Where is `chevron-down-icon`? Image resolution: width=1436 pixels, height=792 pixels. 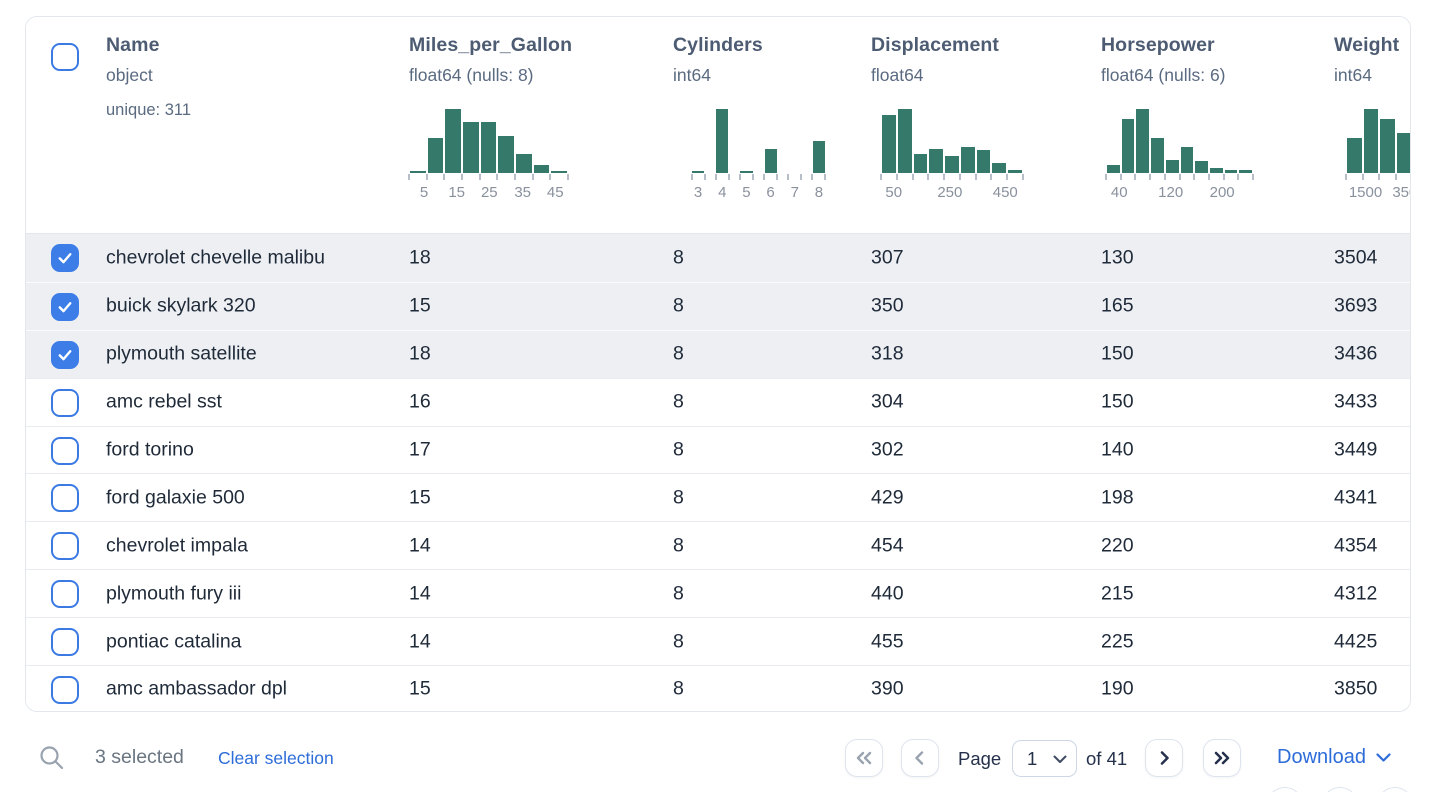 chevron-down-icon is located at coordinates (1060, 759).